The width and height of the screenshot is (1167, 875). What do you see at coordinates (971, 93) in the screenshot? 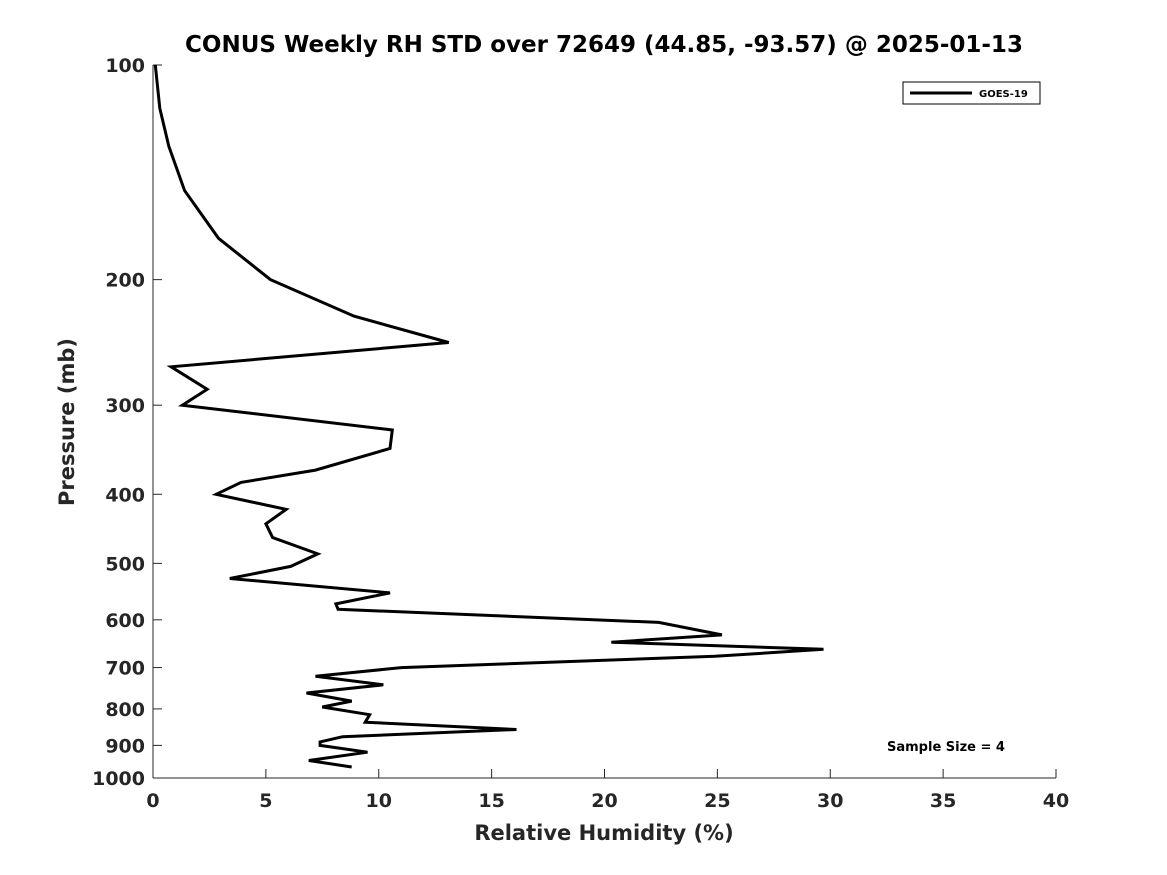
I see `legend: GOES-19` at bounding box center [971, 93].